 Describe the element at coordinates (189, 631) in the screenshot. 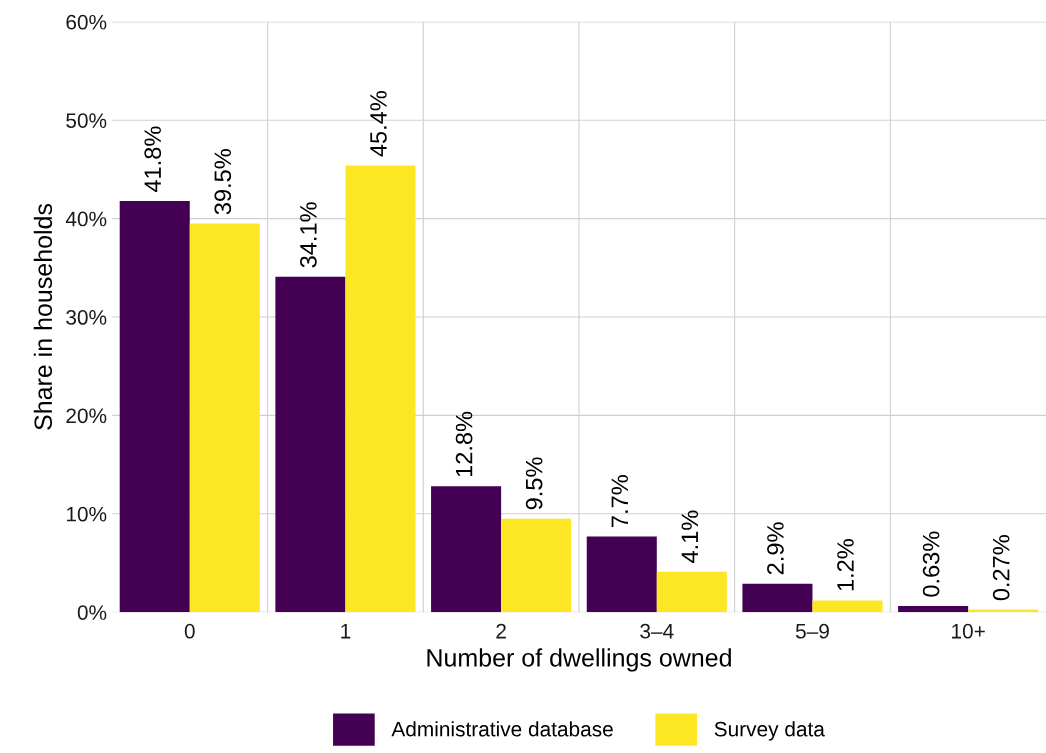

I see `x-tick-label: 0` at that location.